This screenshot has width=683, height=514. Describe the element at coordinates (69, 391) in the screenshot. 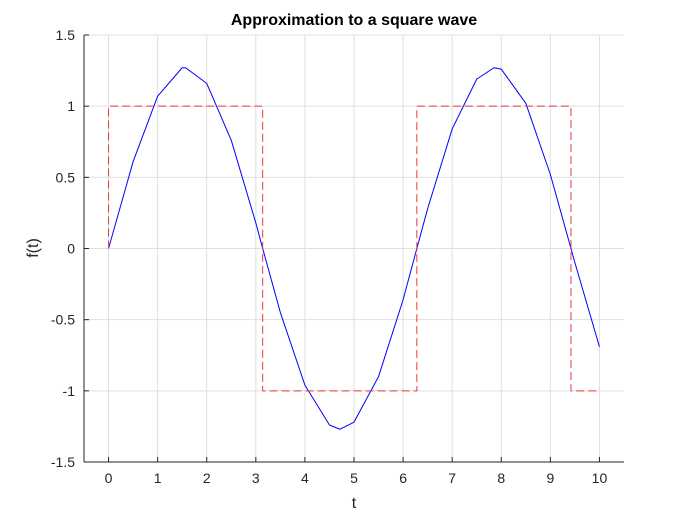

I see `y-tick-label: -1` at that location.